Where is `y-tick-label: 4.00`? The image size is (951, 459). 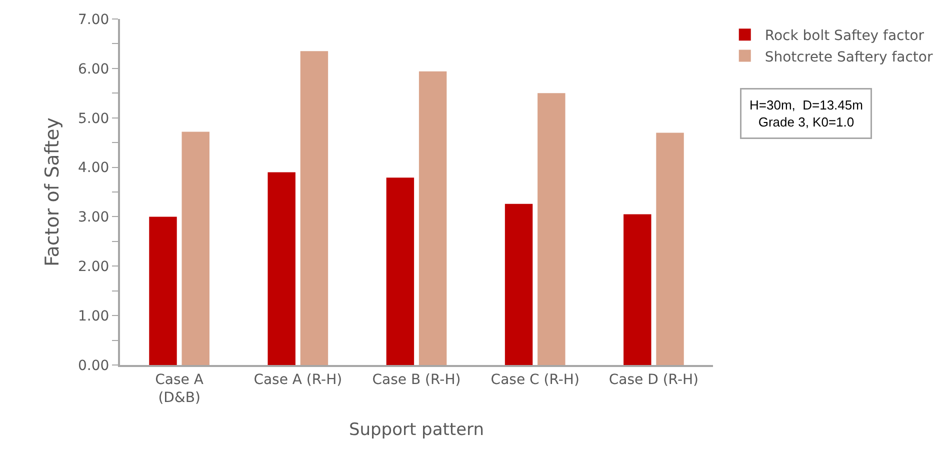
y-tick-label: 4.00 is located at coordinates (94, 168).